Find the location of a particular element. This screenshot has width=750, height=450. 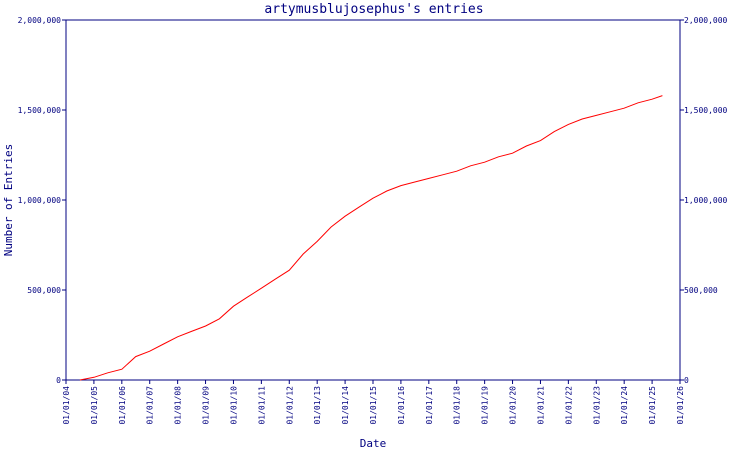

x-tick-label: 01/01/21 is located at coordinates (540, 405).